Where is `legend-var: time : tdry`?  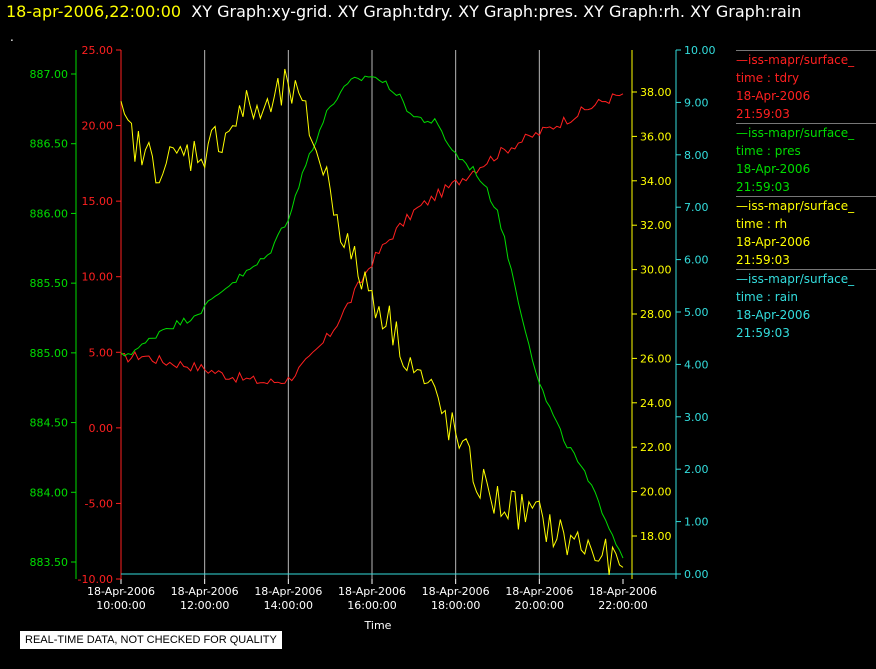
legend-var: time : tdry is located at coordinates (768, 78).